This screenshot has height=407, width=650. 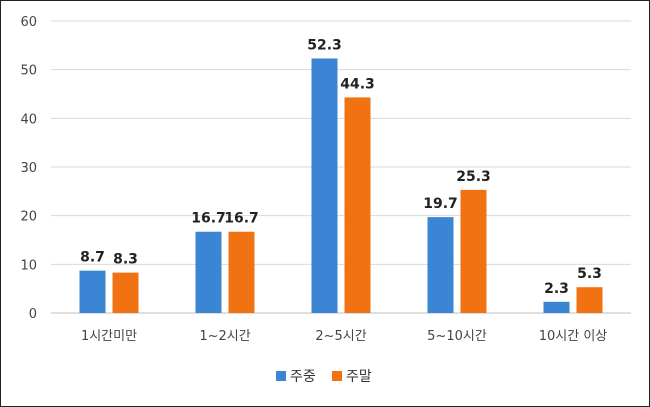 I want to click on x-category-label: 1시간미만, so click(x=109, y=336).